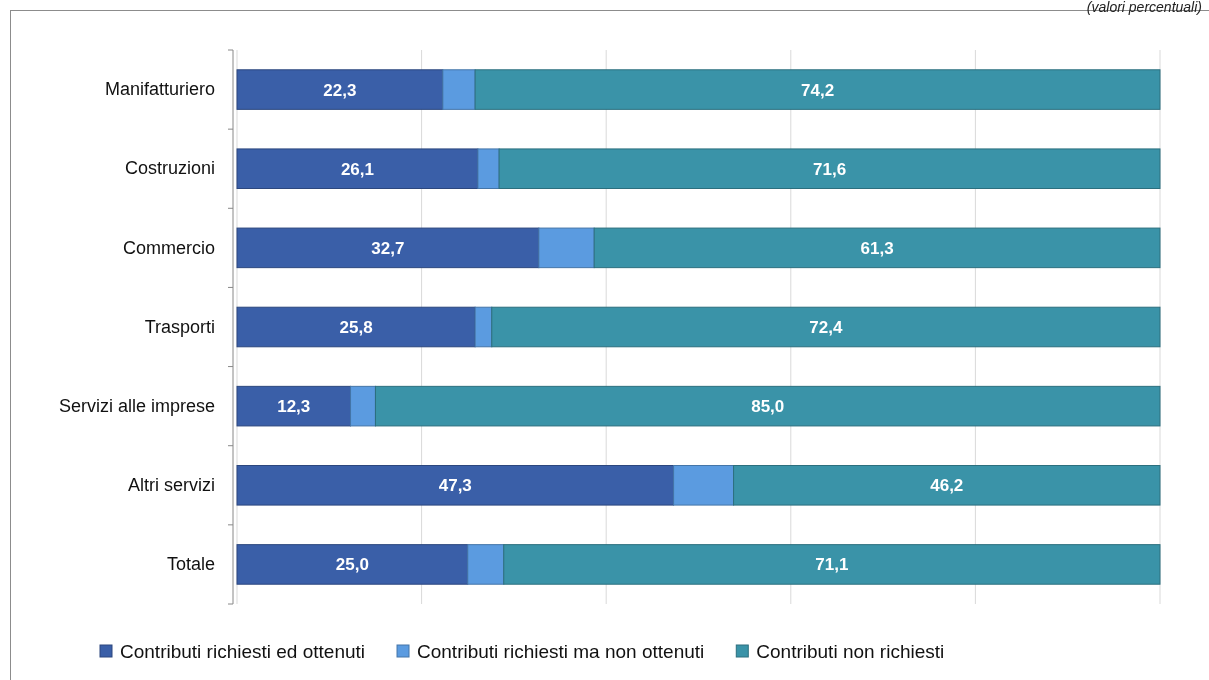  I want to click on data-label: 74,2, so click(818, 90).